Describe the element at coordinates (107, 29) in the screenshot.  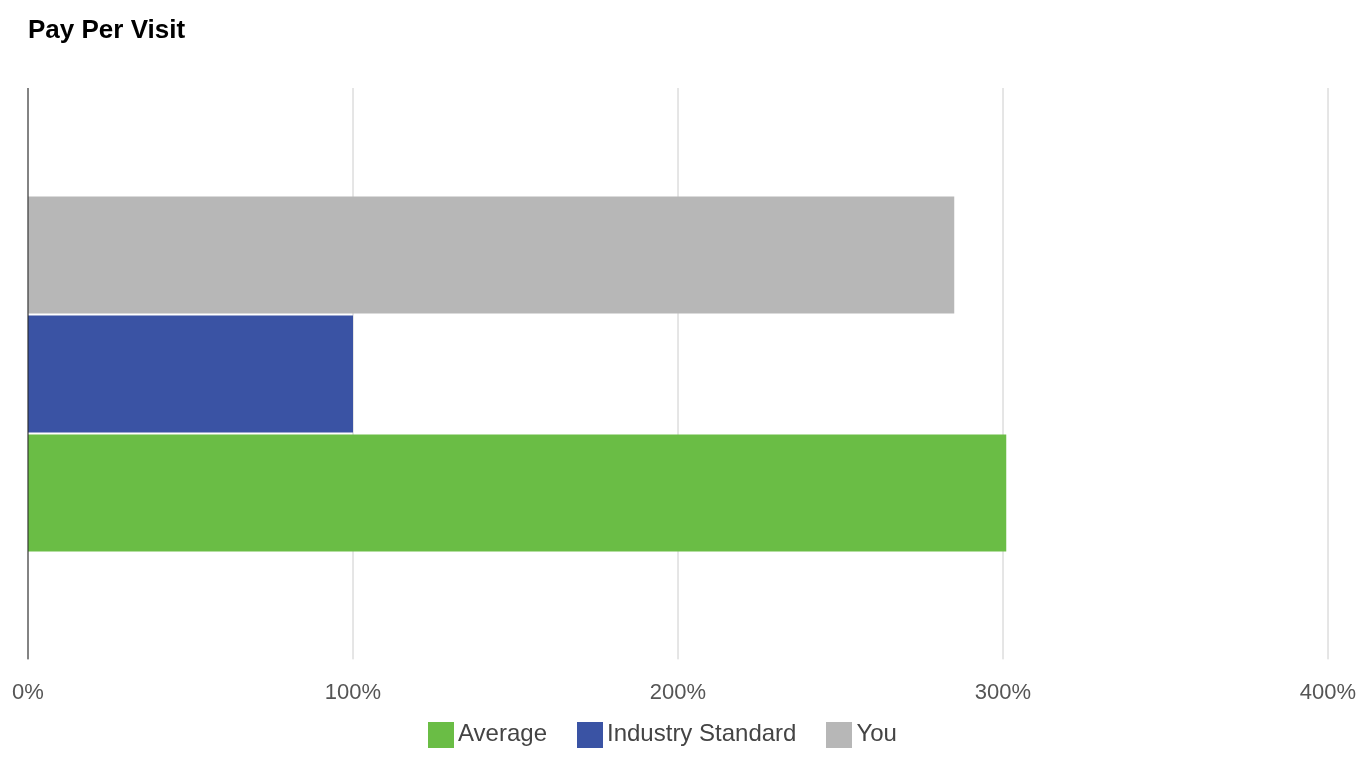
I see `chart-title: Pay Per Visit` at that location.